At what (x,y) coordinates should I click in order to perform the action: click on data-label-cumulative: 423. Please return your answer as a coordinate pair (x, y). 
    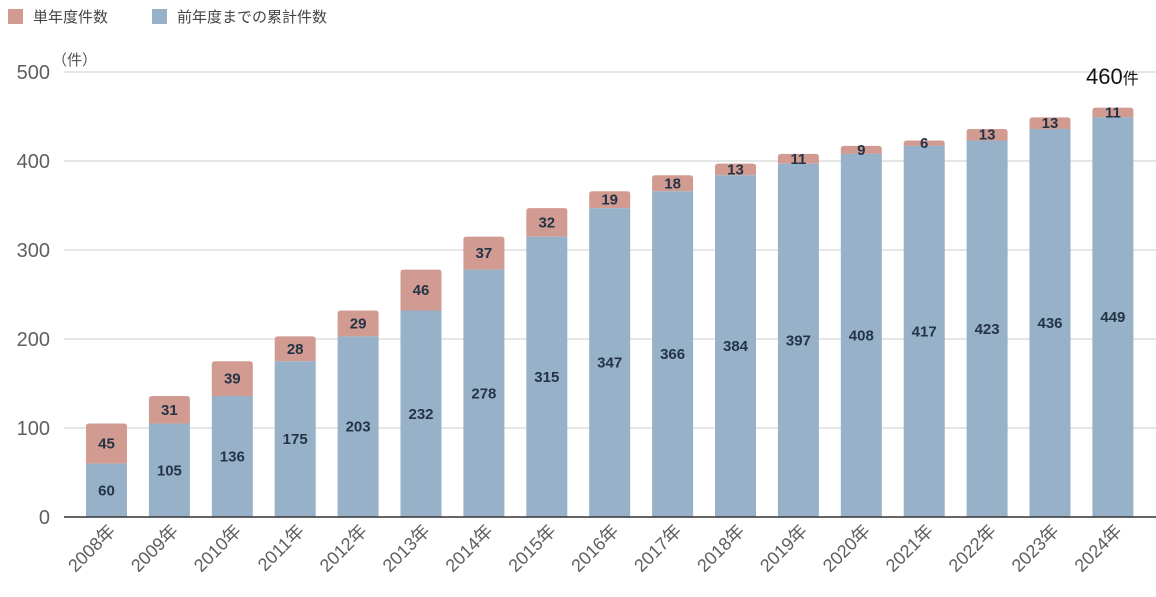
    Looking at the image, I should click on (987, 329).